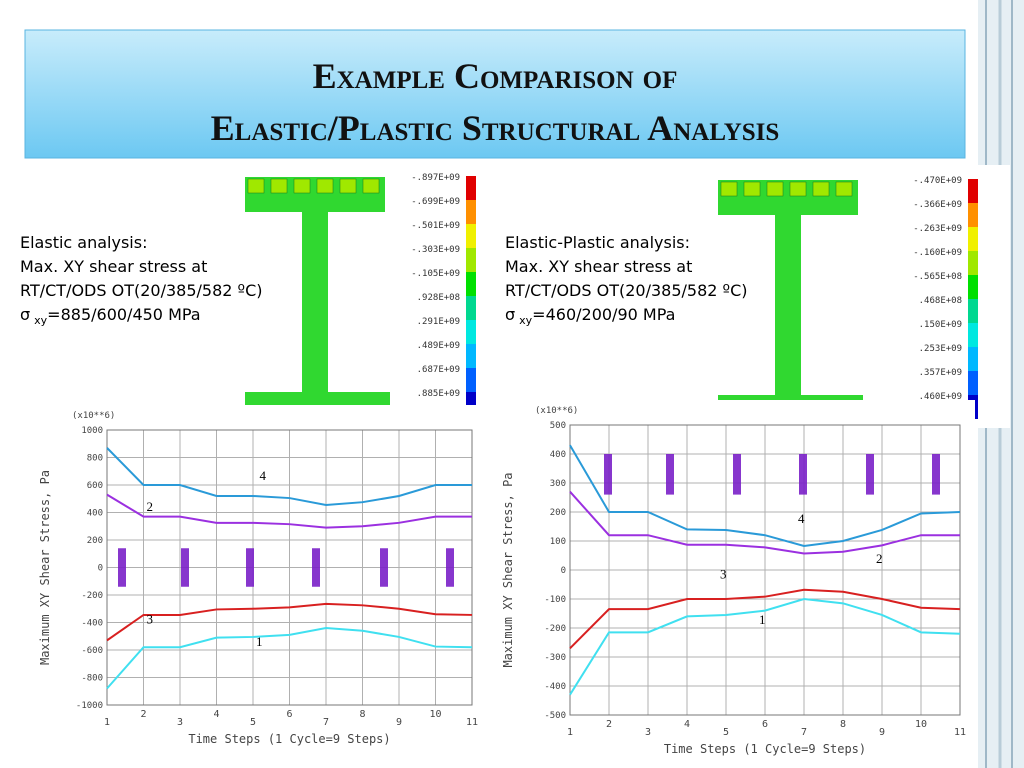  I want to click on colorbar-label: .489E+09, so click(438, 346).